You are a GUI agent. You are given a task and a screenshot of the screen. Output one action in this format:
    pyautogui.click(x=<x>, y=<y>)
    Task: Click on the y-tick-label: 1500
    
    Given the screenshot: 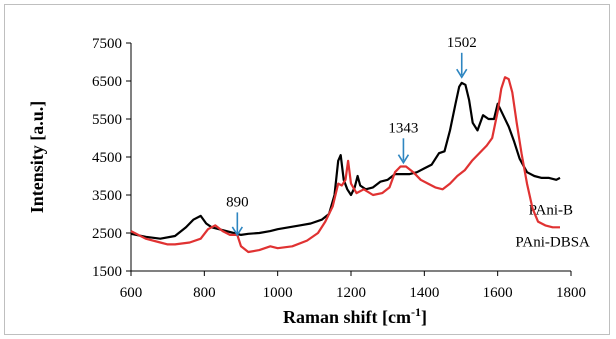 What is the action you would take?
    pyautogui.click(x=107, y=272)
    